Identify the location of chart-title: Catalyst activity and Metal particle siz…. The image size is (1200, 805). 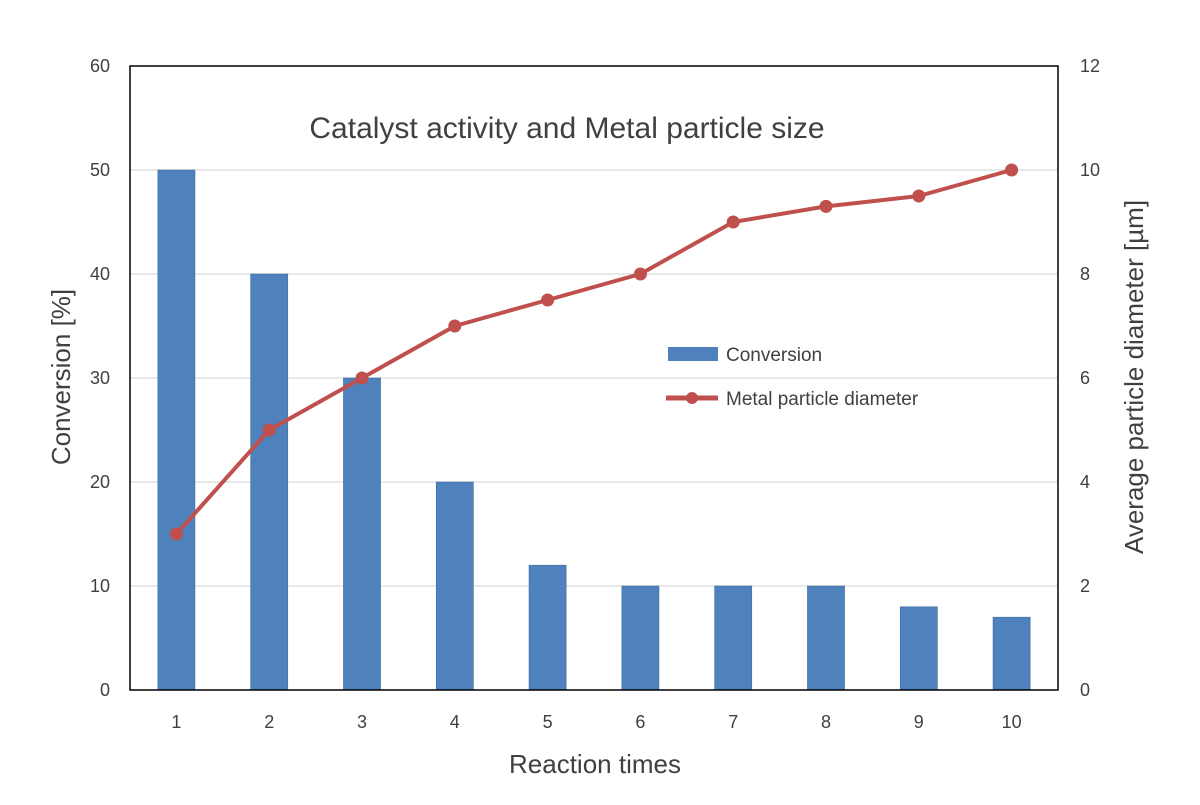
(566, 128).